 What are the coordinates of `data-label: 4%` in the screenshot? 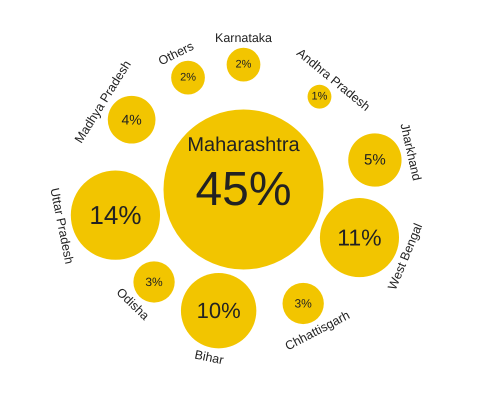 It's located at (132, 120).